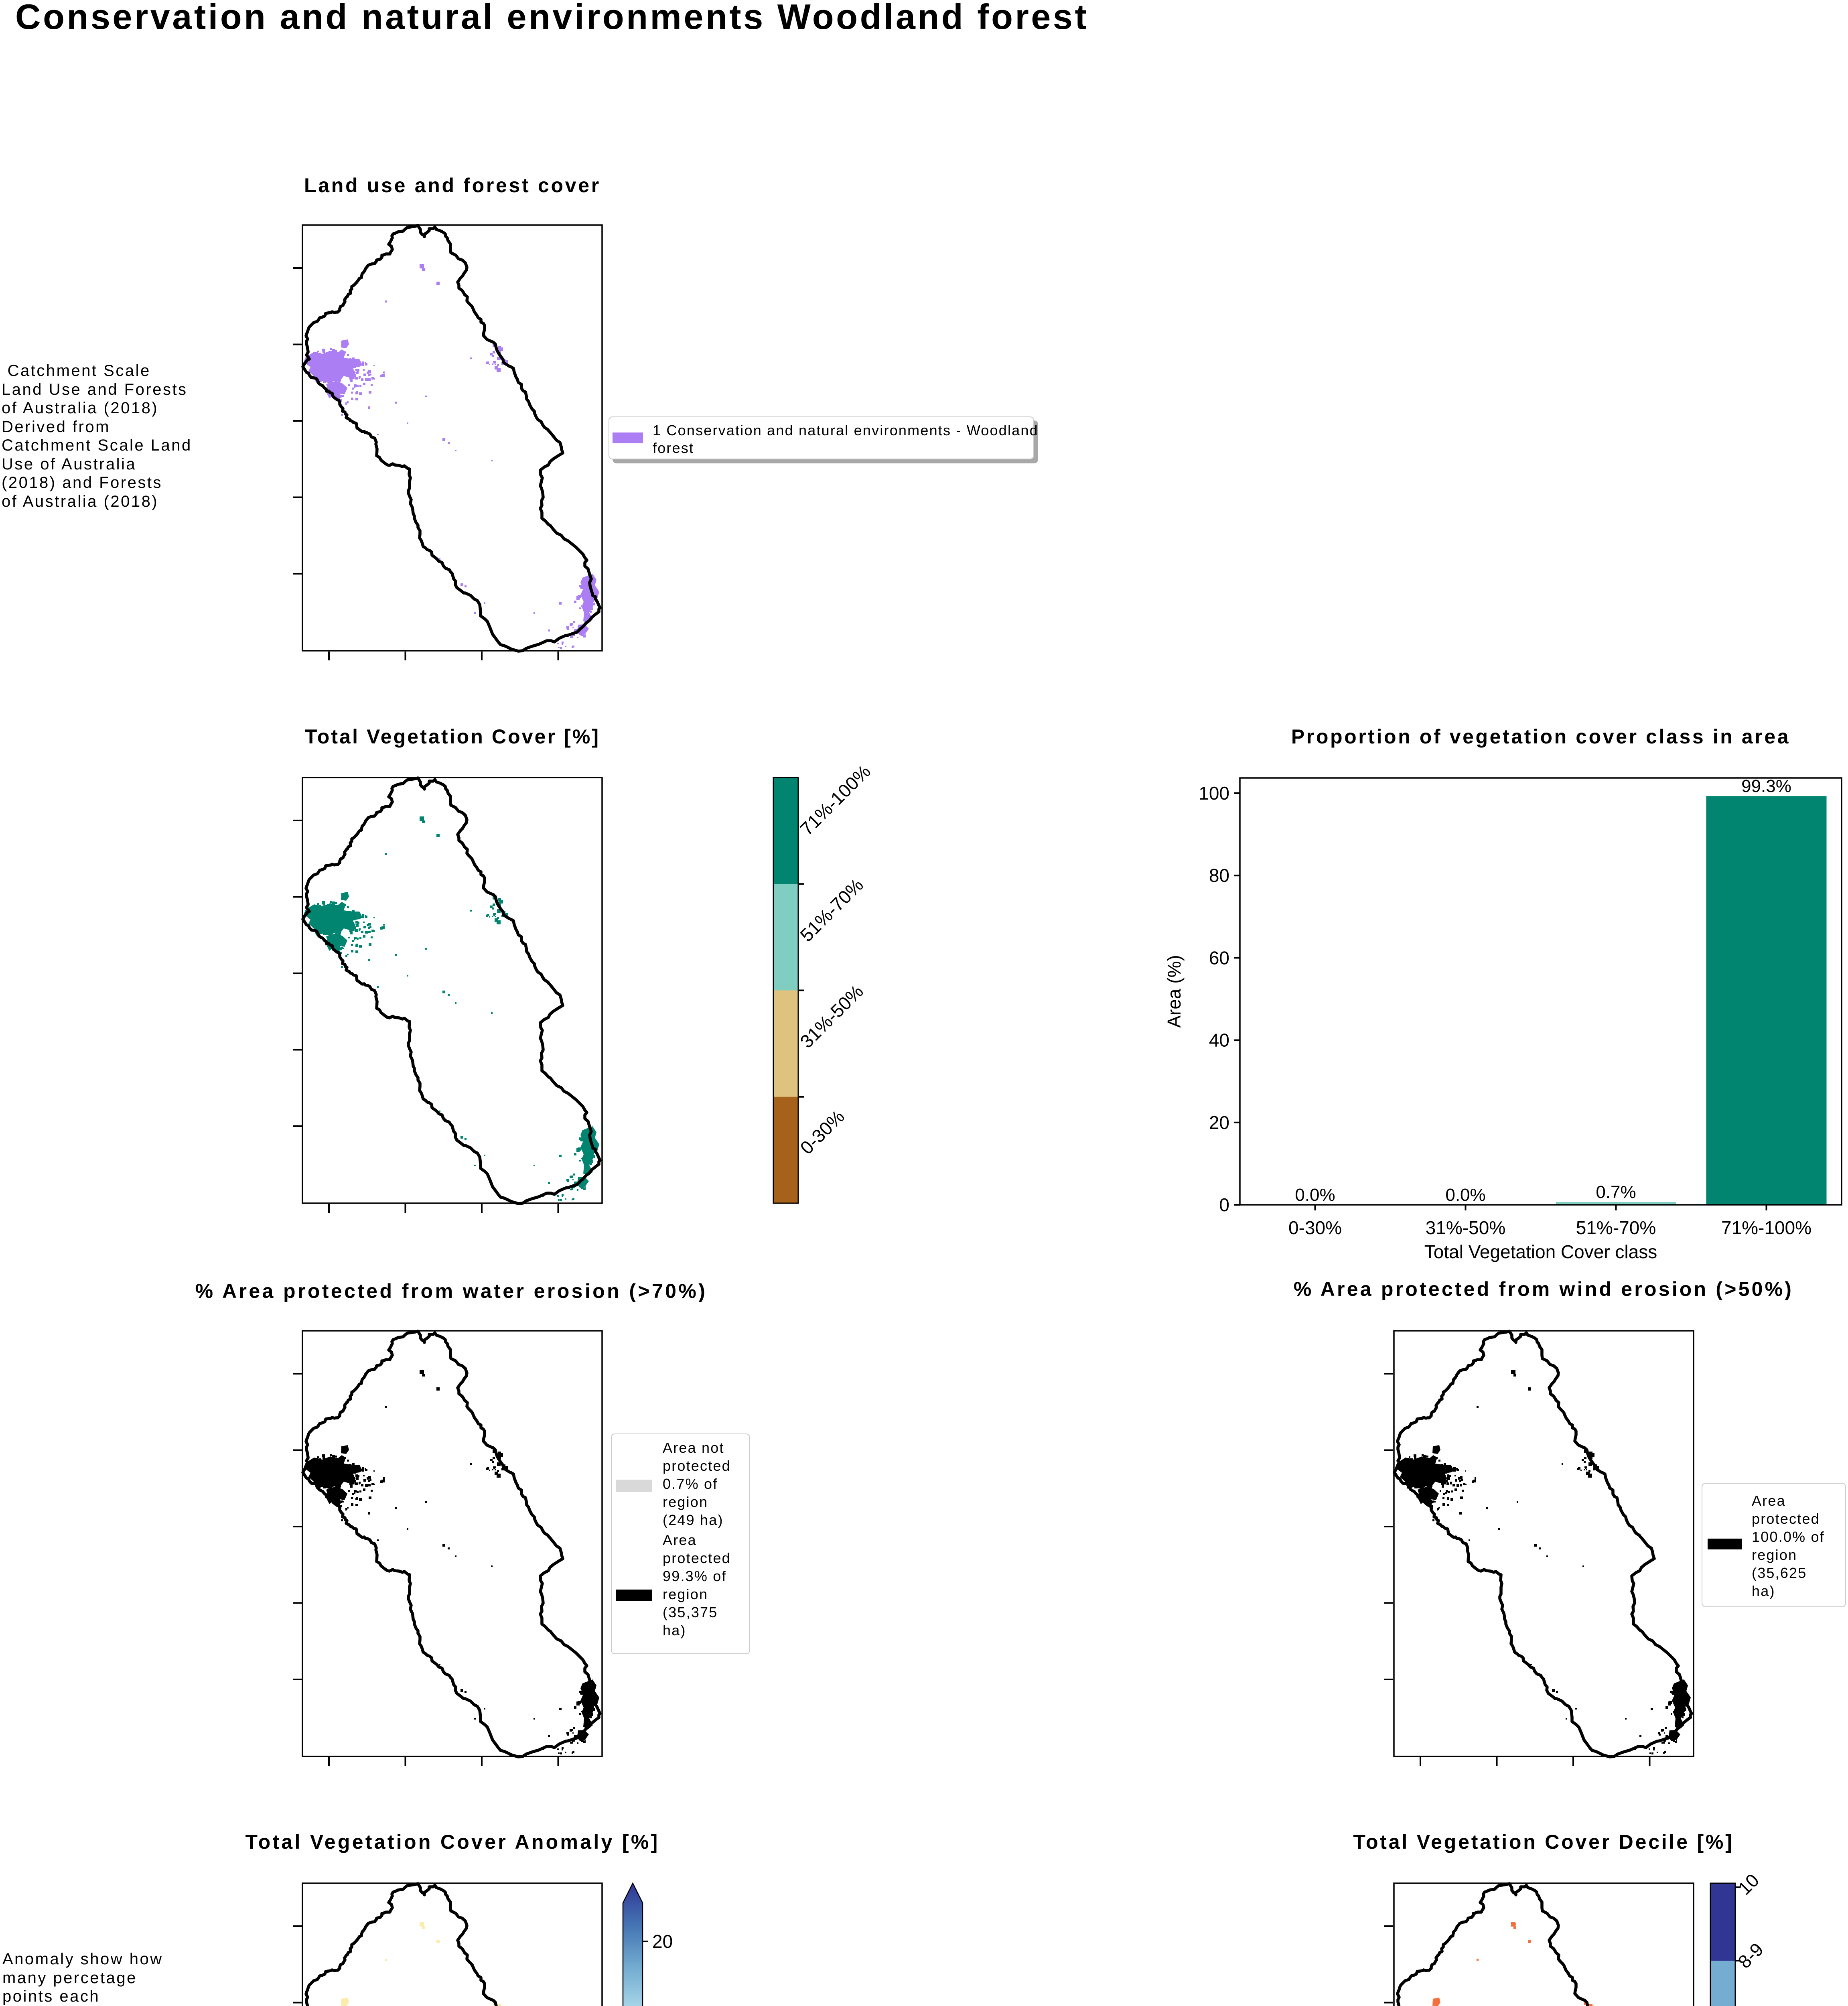 The height and width of the screenshot is (2006, 1848). What do you see at coordinates (1540, 1251) in the screenshot?
I see `svg-text: Total Vegetation Cover class` at bounding box center [1540, 1251].